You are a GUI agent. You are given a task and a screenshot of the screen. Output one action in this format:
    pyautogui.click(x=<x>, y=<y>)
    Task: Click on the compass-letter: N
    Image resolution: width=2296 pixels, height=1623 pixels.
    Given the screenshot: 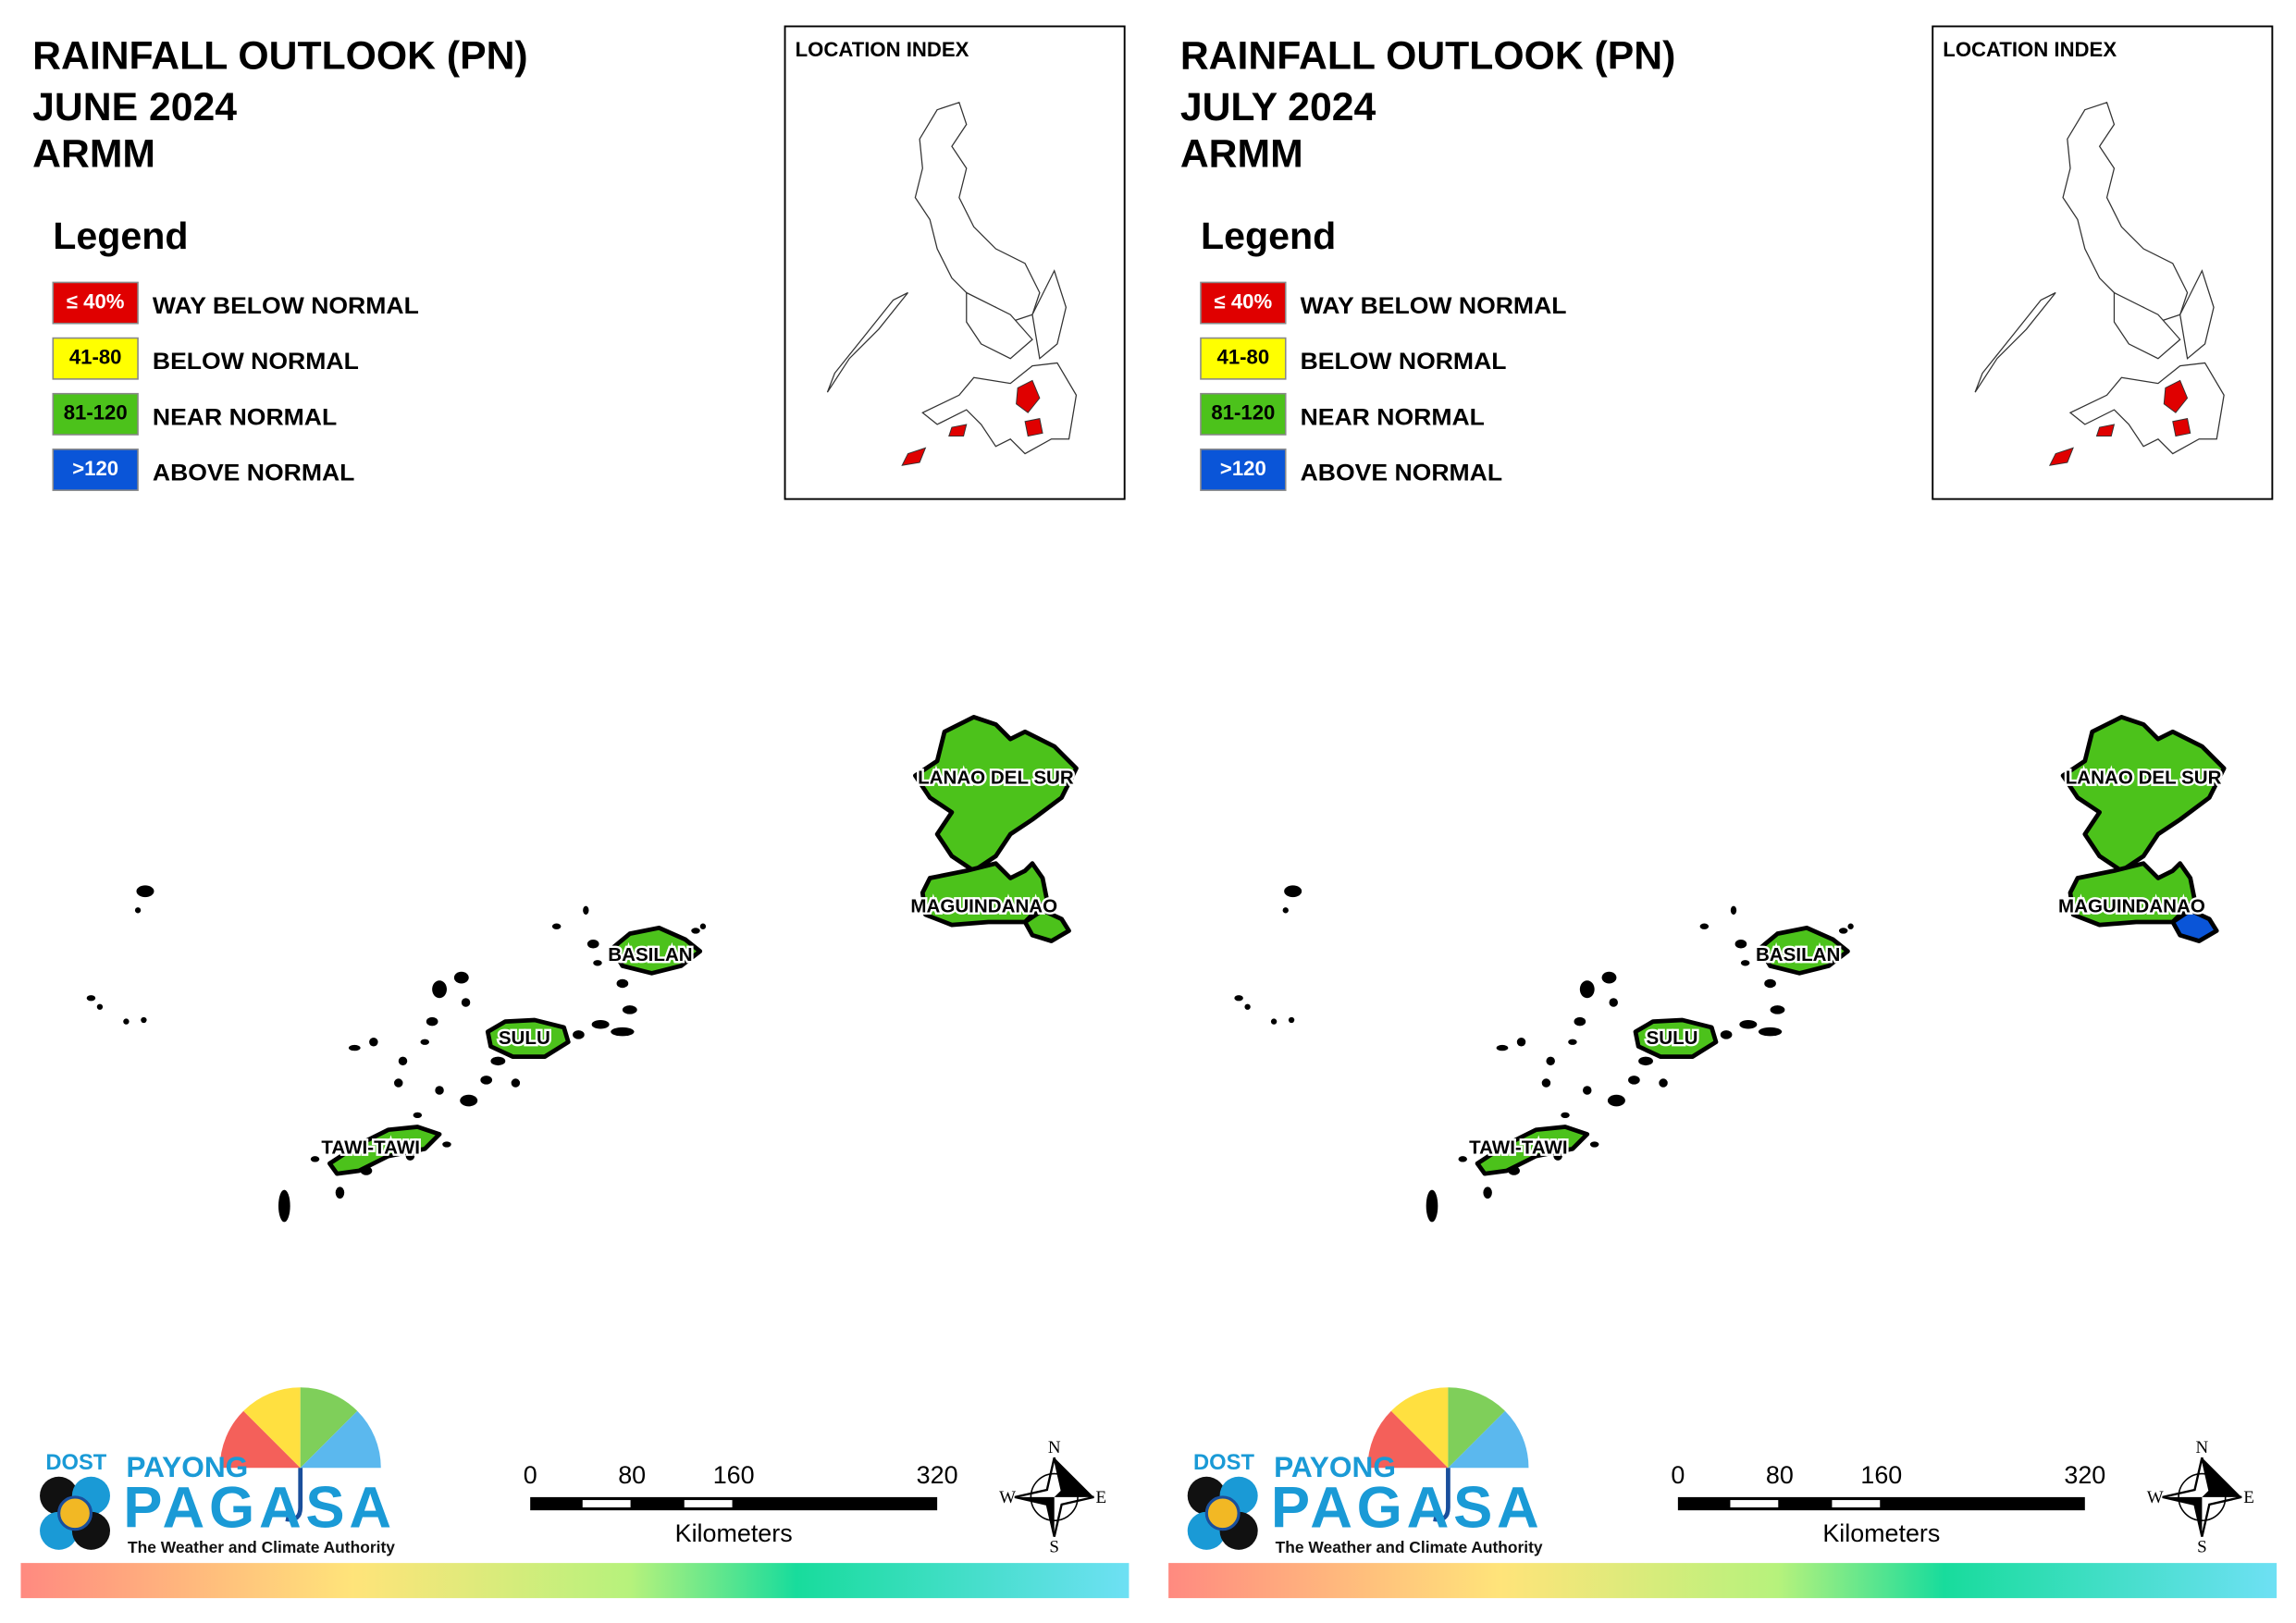 What is the action you would take?
    pyautogui.click(x=2202, y=1447)
    